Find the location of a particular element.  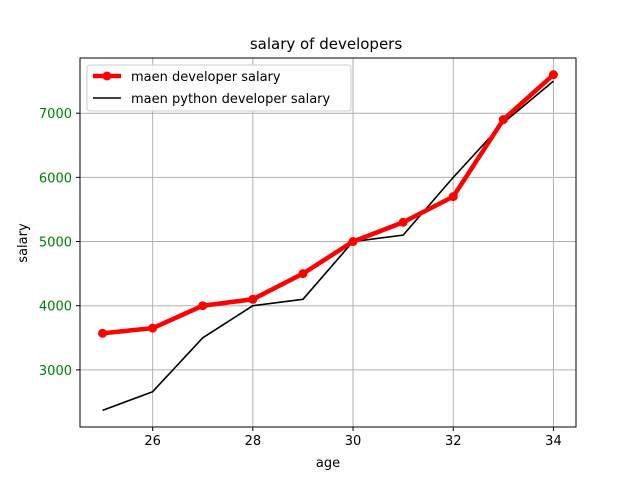

x-axis-ticks: 26 28 30 32 34 is located at coordinates (353, 438).